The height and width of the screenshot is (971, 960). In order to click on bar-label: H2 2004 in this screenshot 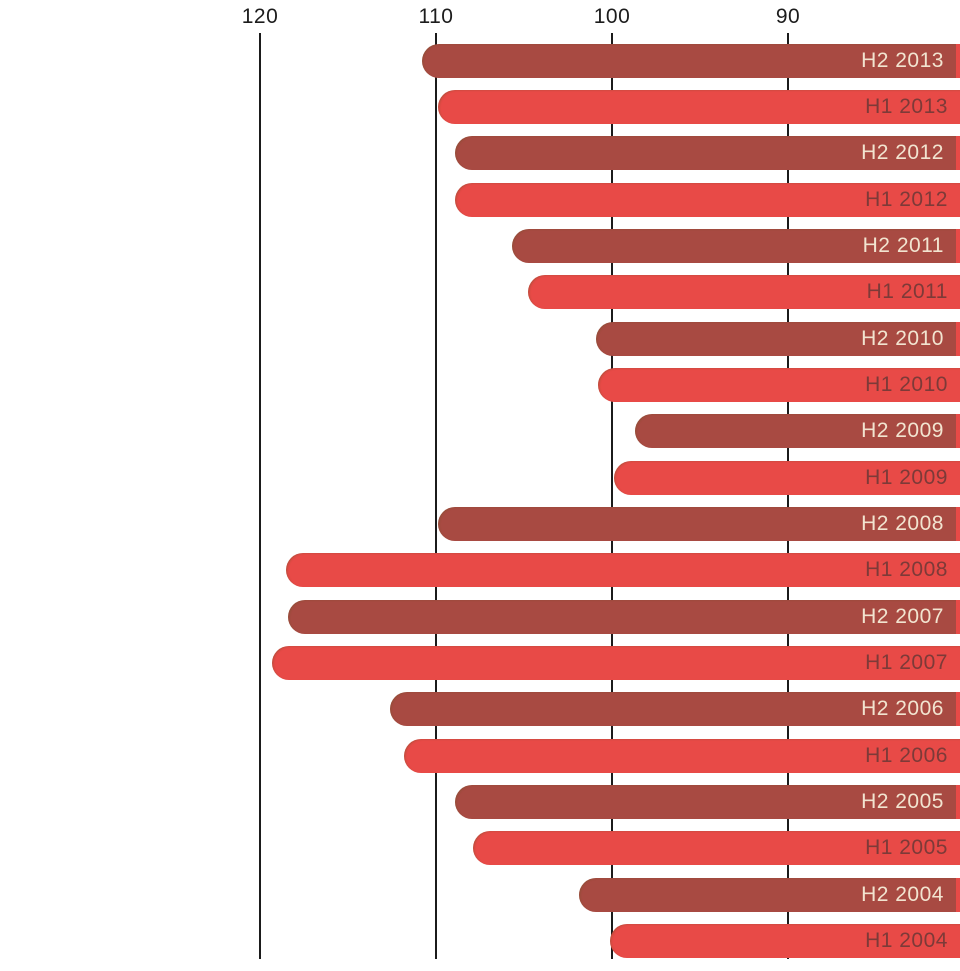, I will do `click(902, 894)`.